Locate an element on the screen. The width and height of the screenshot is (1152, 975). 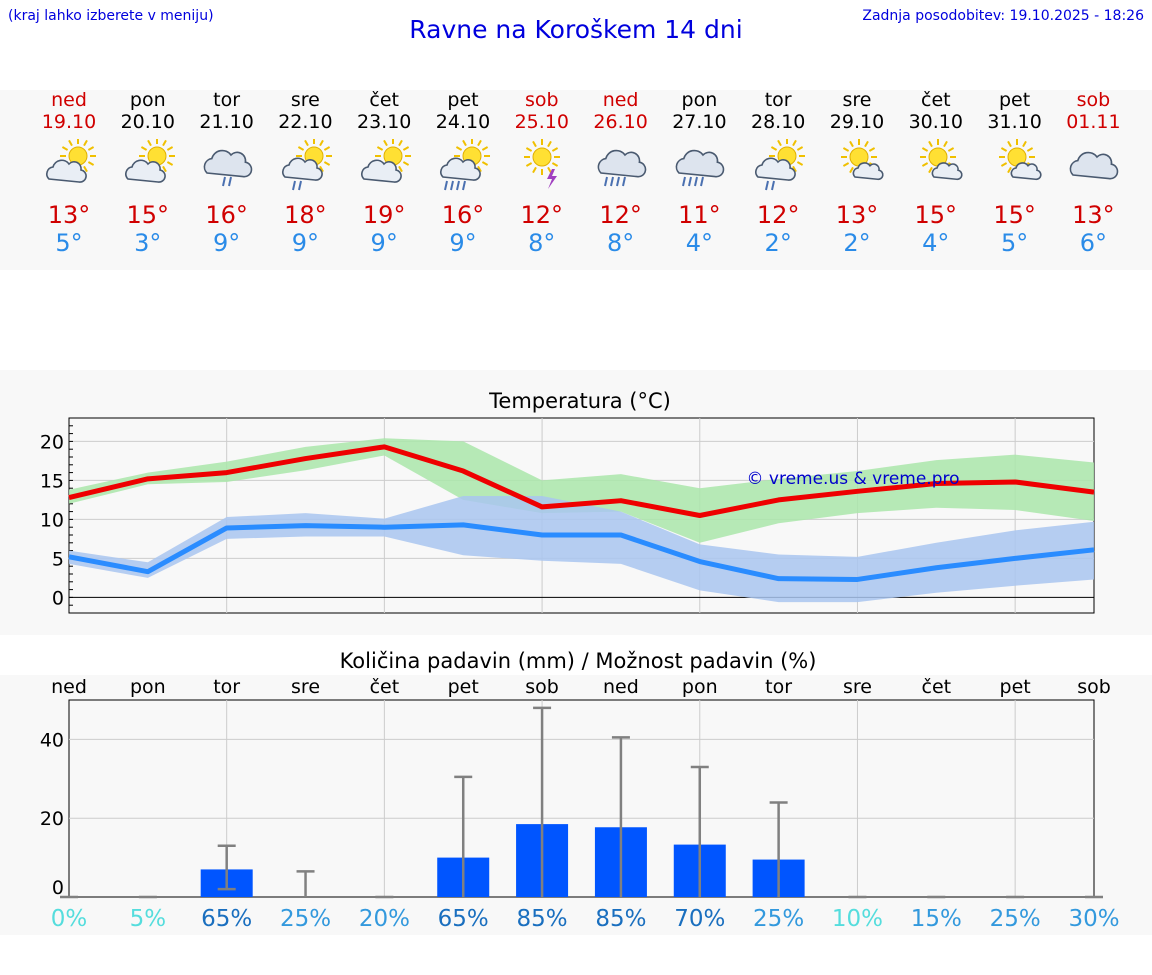
forecast-day: pon 27.10 11° 4° is located at coordinates (699, 173).